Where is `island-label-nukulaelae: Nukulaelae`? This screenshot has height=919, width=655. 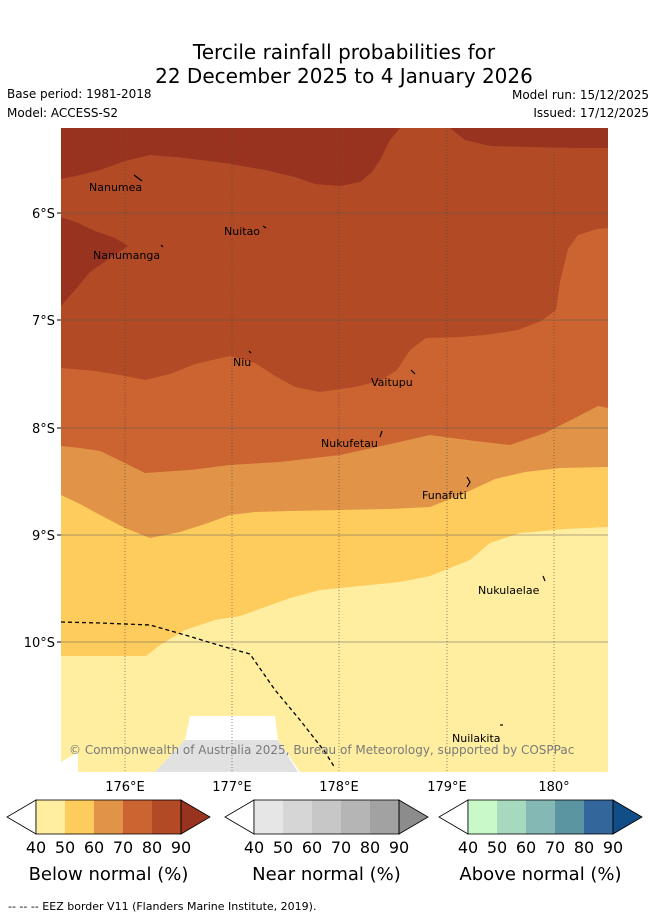
island-label-nukulaelae: Nukulaelae is located at coordinates (509, 590).